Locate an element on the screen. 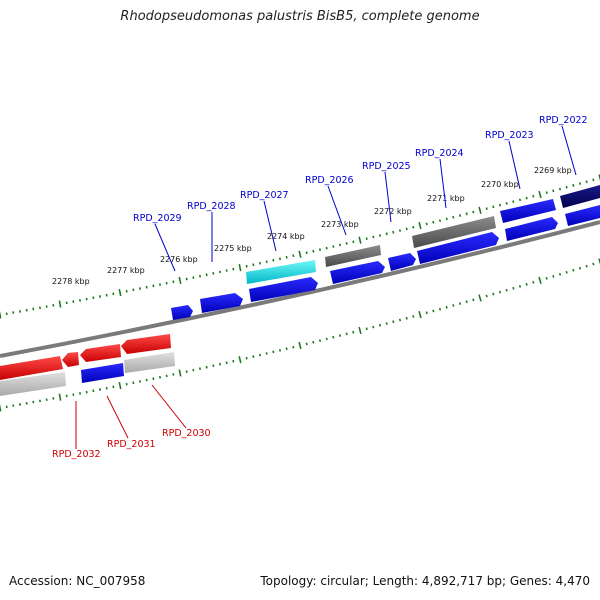  gene-label-rpd-2023: RPD_2023 is located at coordinates (509, 135).